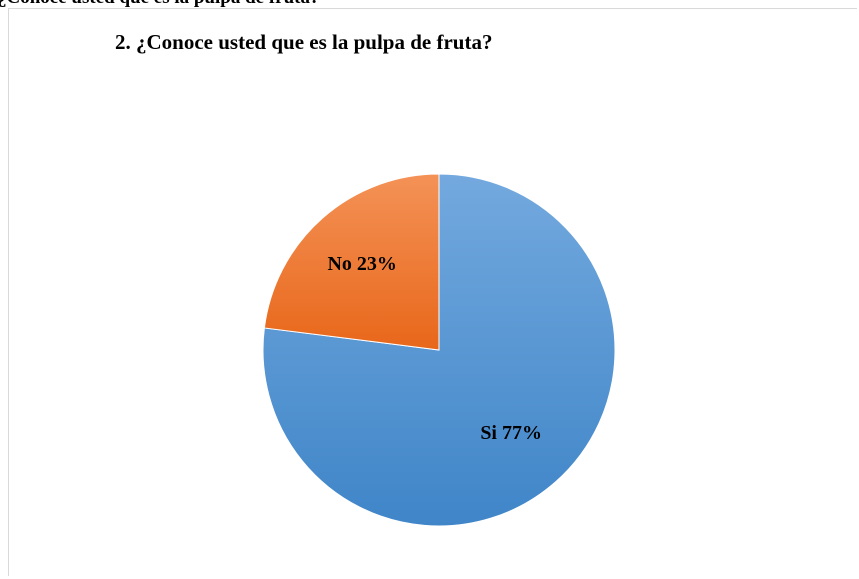 The width and height of the screenshot is (859, 579). What do you see at coordinates (361, 264) in the screenshot?
I see `data-label-no: No 23%` at bounding box center [361, 264].